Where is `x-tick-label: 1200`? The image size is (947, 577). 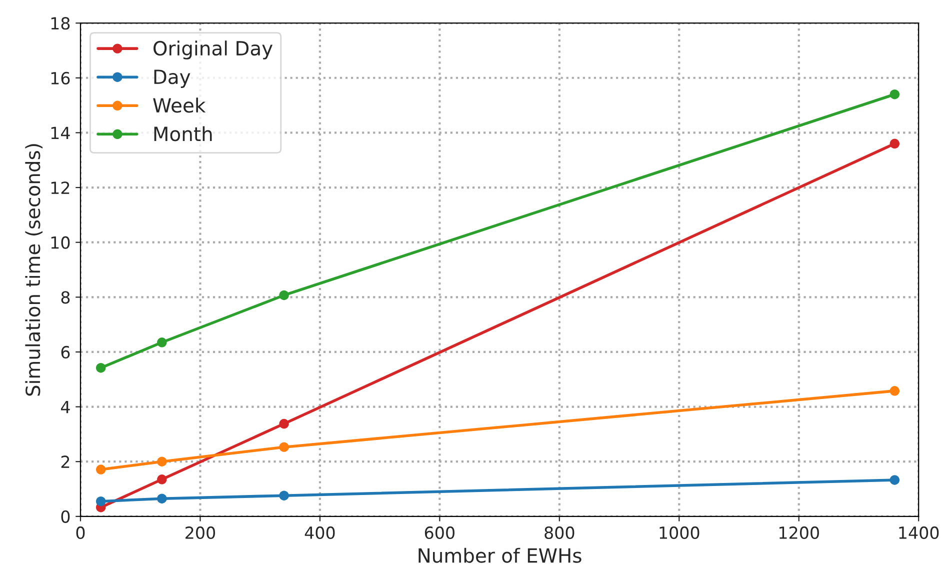 x-tick-label: 1200 is located at coordinates (799, 533).